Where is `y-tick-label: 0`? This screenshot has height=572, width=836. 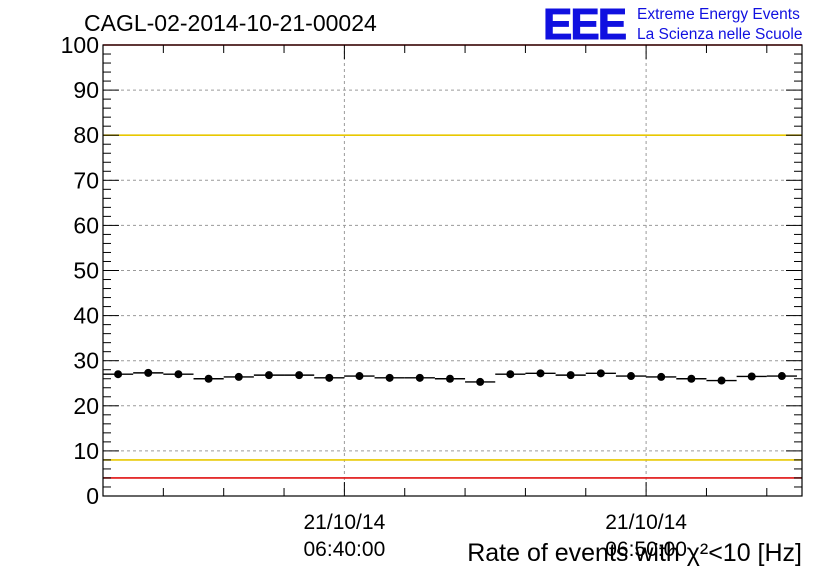 y-tick-label: 0 is located at coordinates (92, 496).